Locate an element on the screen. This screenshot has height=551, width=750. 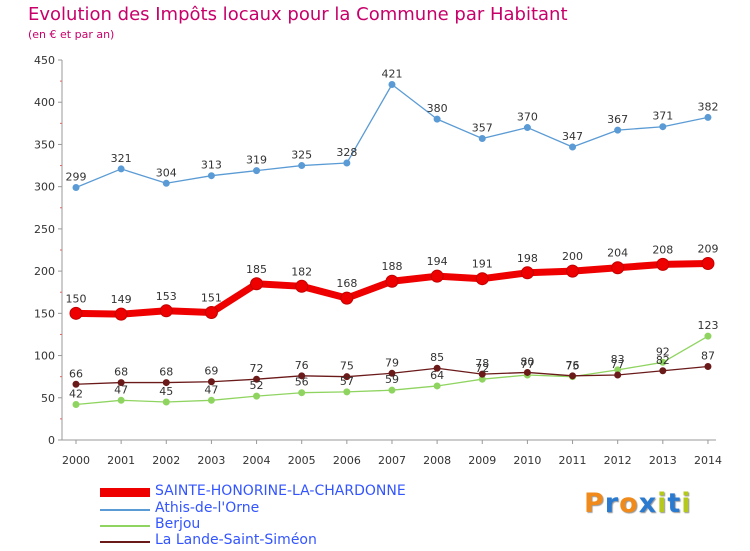
data-label: 182 is located at coordinates (301, 271).